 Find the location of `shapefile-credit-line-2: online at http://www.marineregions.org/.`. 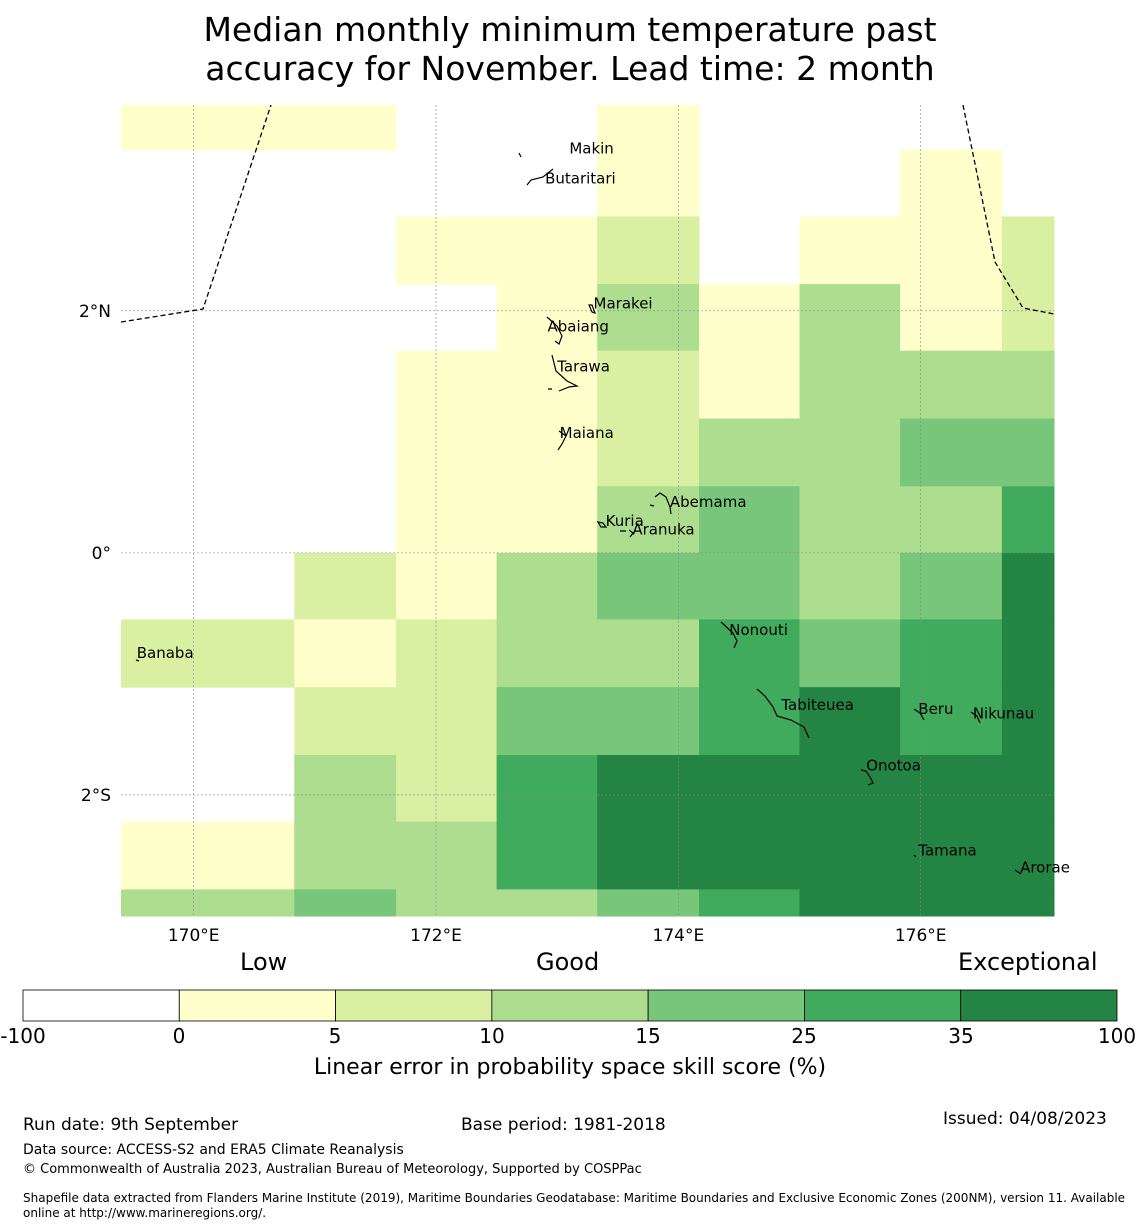

shapefile-credit-line-2: online at http://www.marineregions.org/. is located at coordinates (145, 1213).